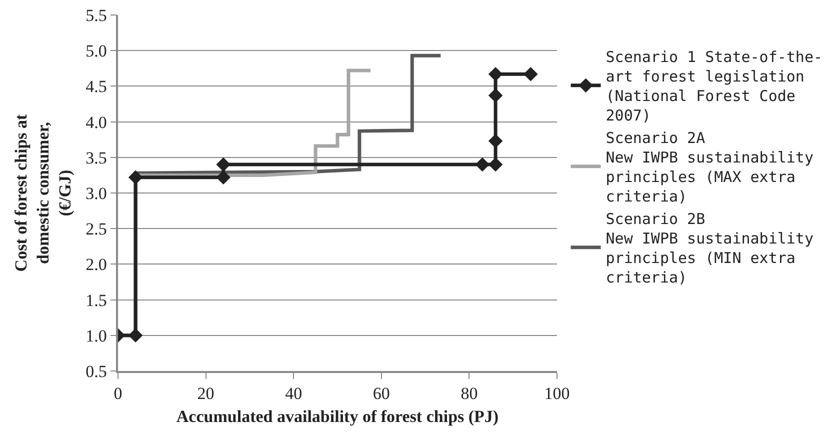  I want to click on x-tick-label: 0, so click(118, 394).